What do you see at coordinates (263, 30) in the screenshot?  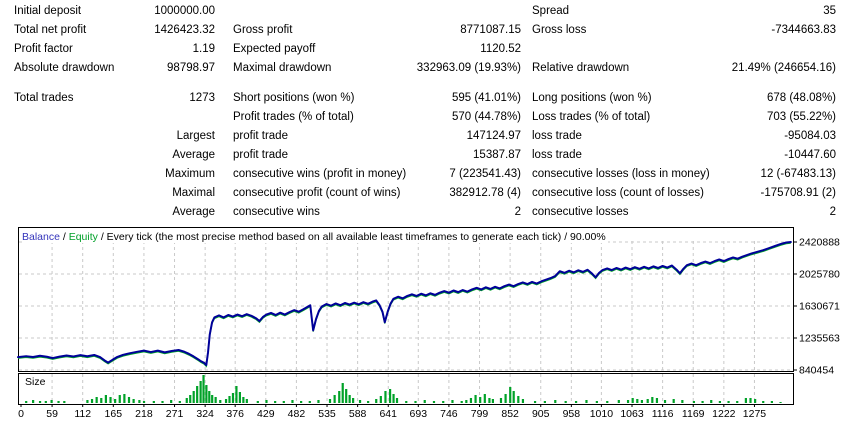 I see `cell-label-2: Gross profit` at bounding box center [263, 30].